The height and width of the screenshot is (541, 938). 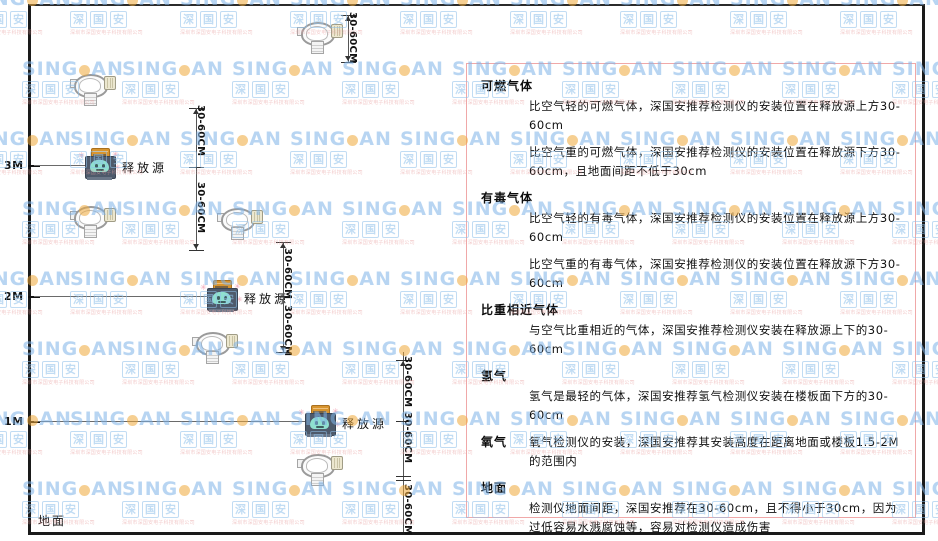 I want to click on panel-heading: 地面, so click(x=494, y=488).